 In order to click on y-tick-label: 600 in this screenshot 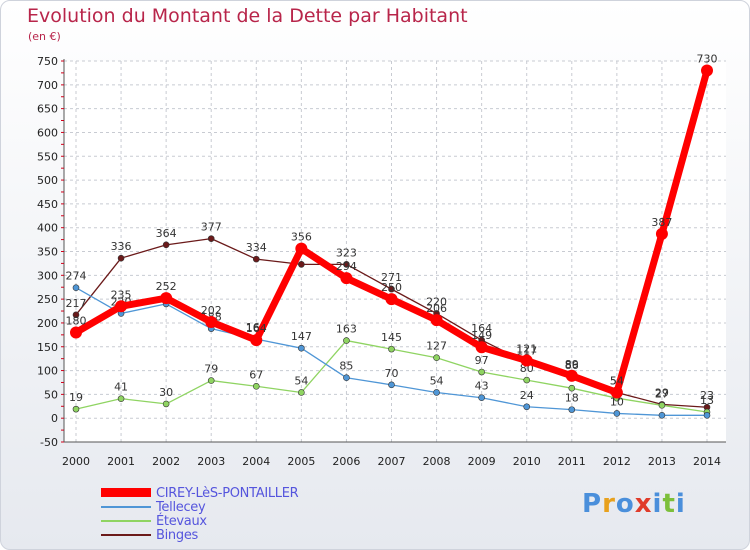, I will do `click(47, 132)`.